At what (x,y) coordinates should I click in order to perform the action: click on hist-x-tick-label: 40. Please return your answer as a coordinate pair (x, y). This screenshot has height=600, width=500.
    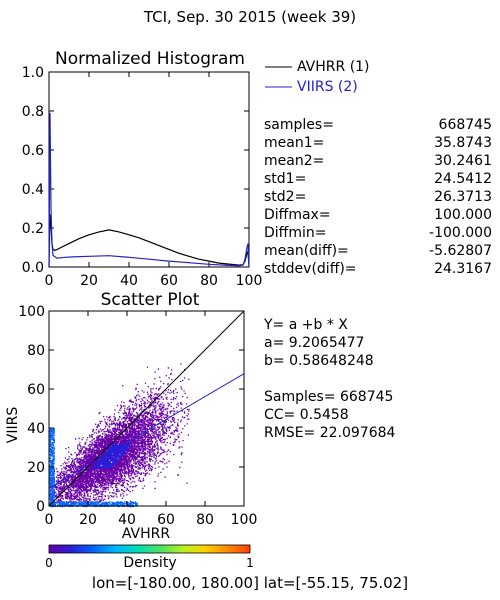
    Looking at the image, I should click on (129, 281).